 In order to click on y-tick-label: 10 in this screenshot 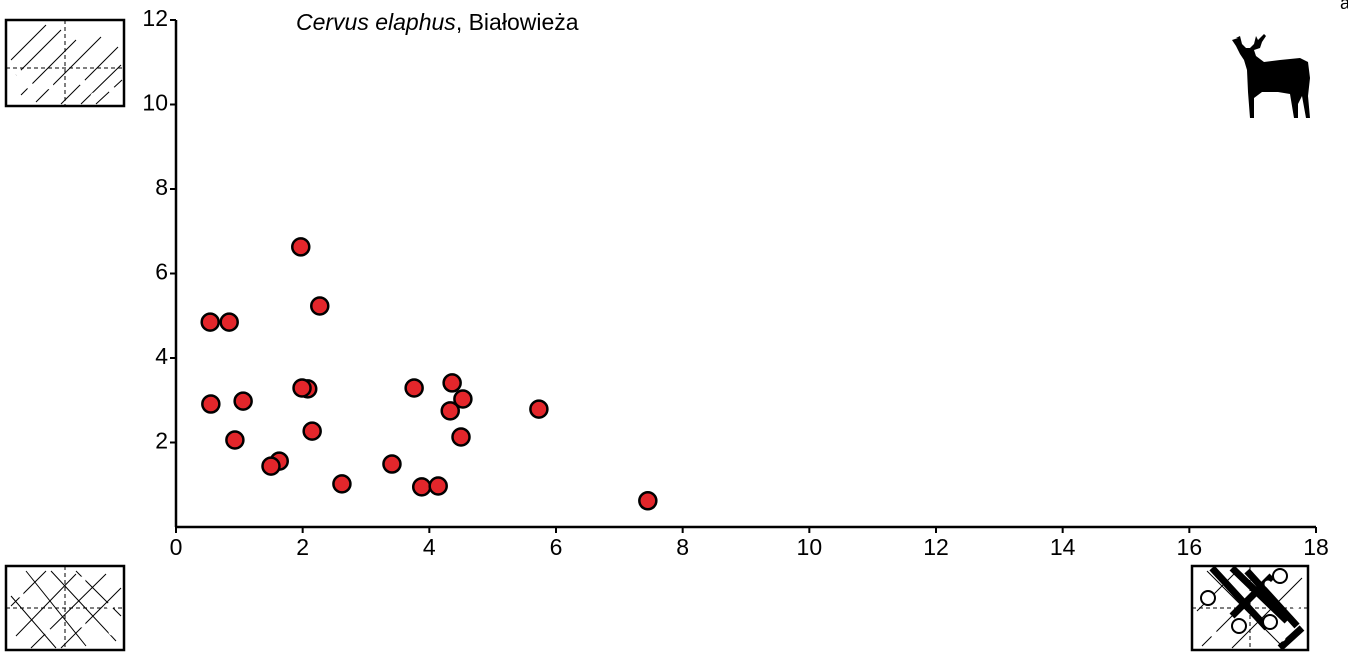, I will do `click(155, 103)`.